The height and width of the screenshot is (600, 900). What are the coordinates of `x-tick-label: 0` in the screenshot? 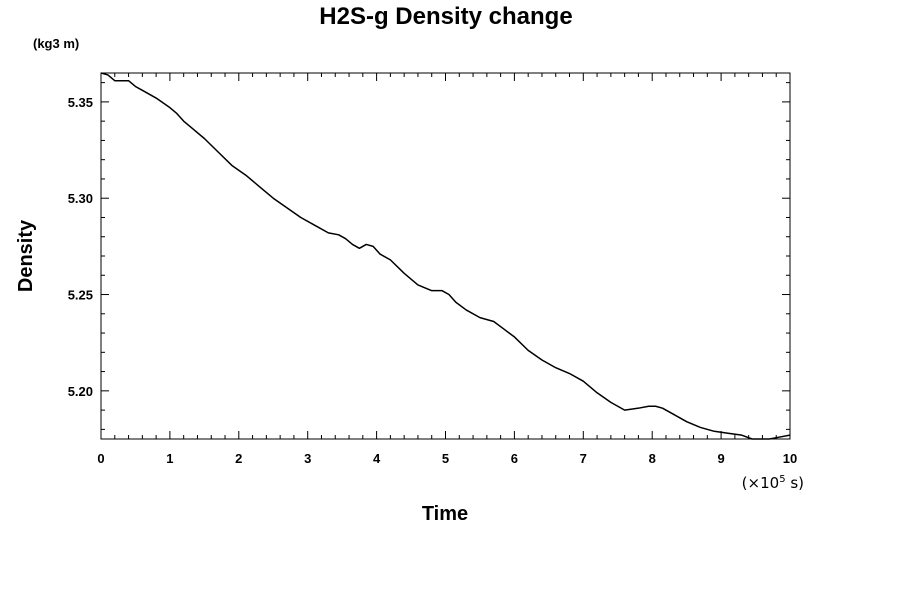 It's located at (100, 458).